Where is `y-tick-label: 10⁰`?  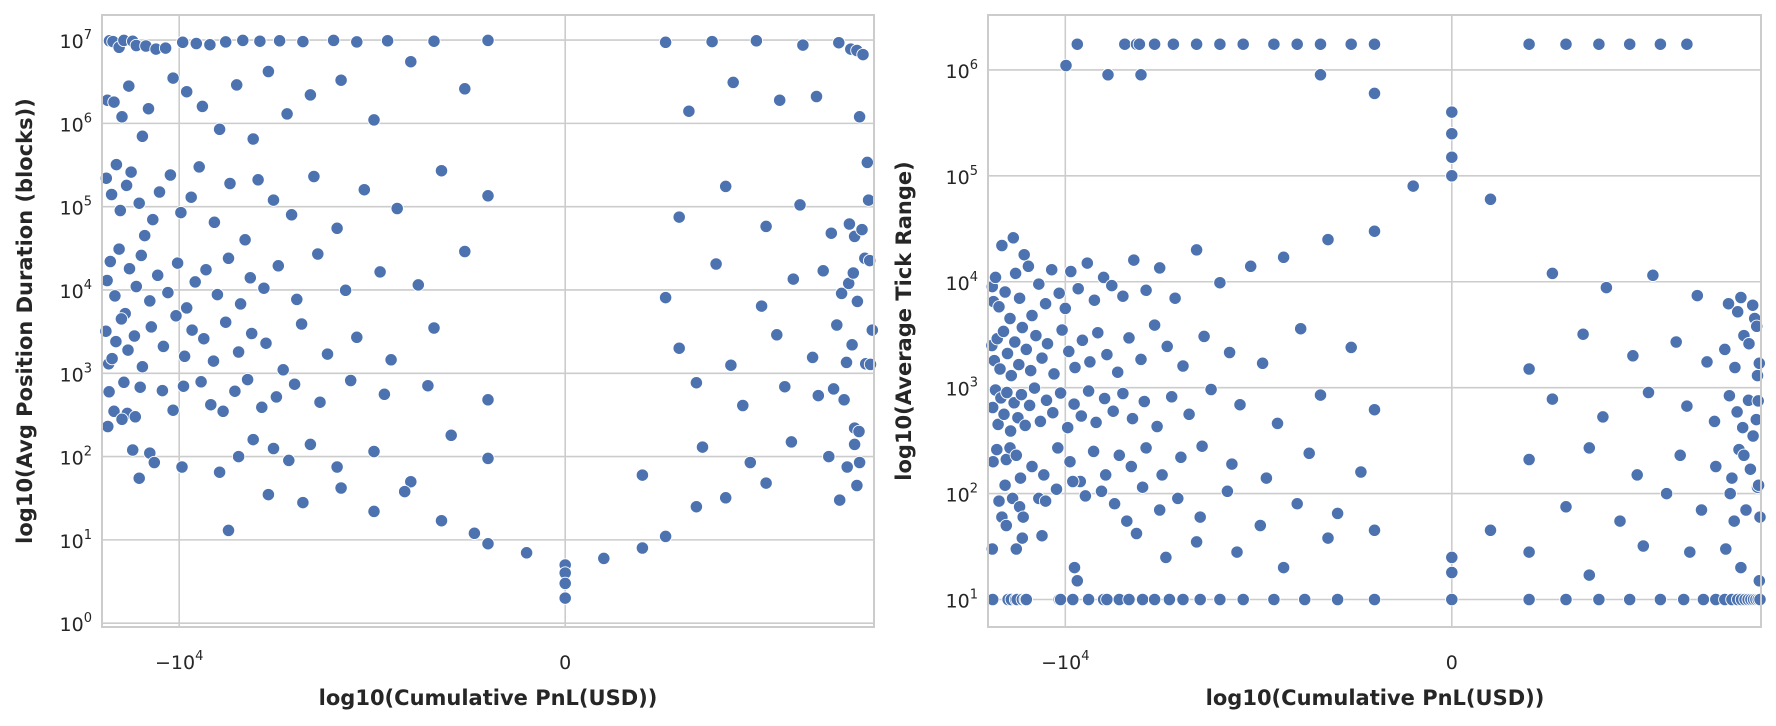 y-tick-label: 10⁰ is located at coordinates (76, 623).